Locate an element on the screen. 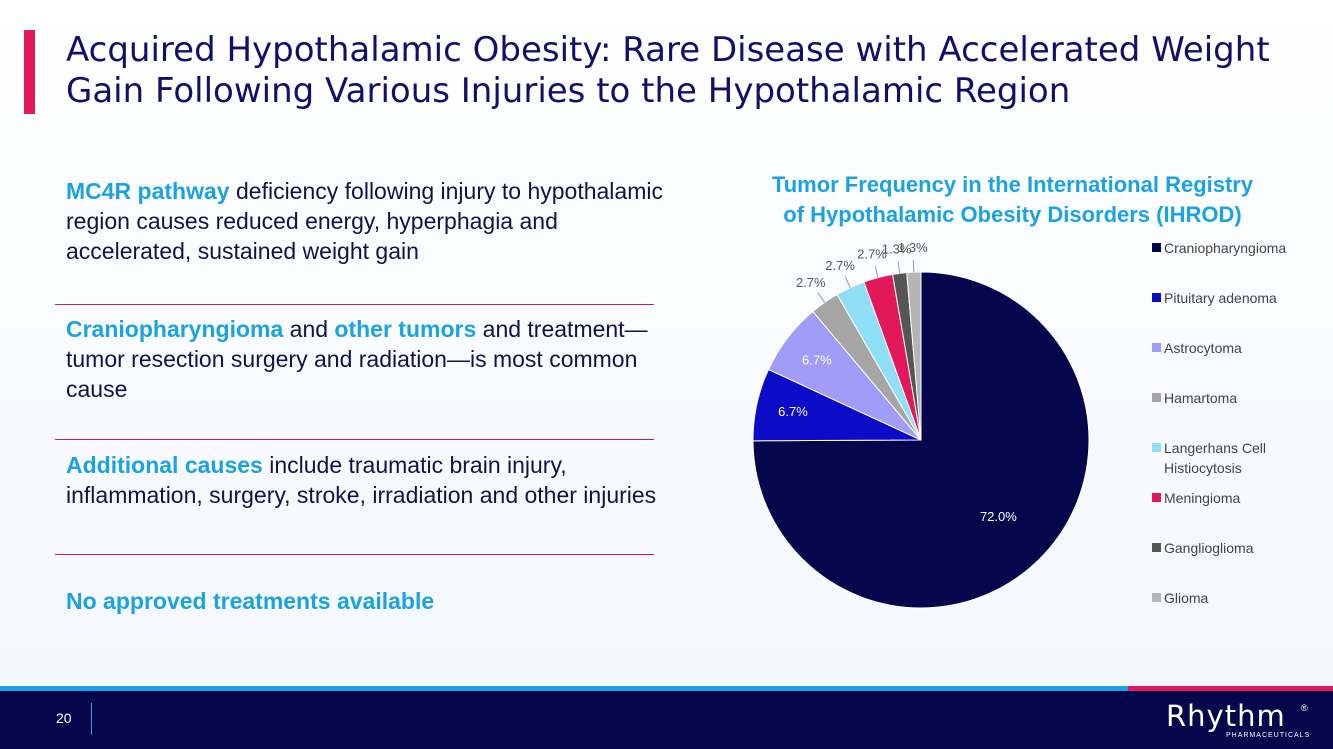 Image resolution: width=1333 pixels, height=749 pixels. legend-item-craniopharyngioma: Craniopharyngioma is located at coordinates (1237, 248).